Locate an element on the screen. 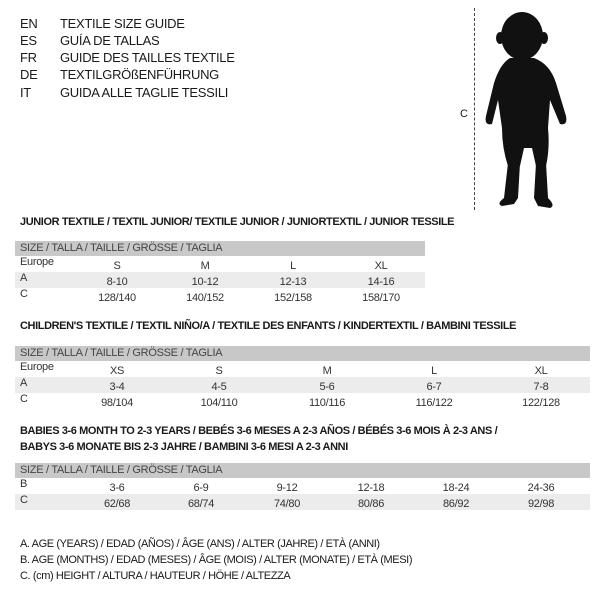 The width and height of the screenshot is (600, 600). table-cell: 9-12 is located at coordinates (287, 488).